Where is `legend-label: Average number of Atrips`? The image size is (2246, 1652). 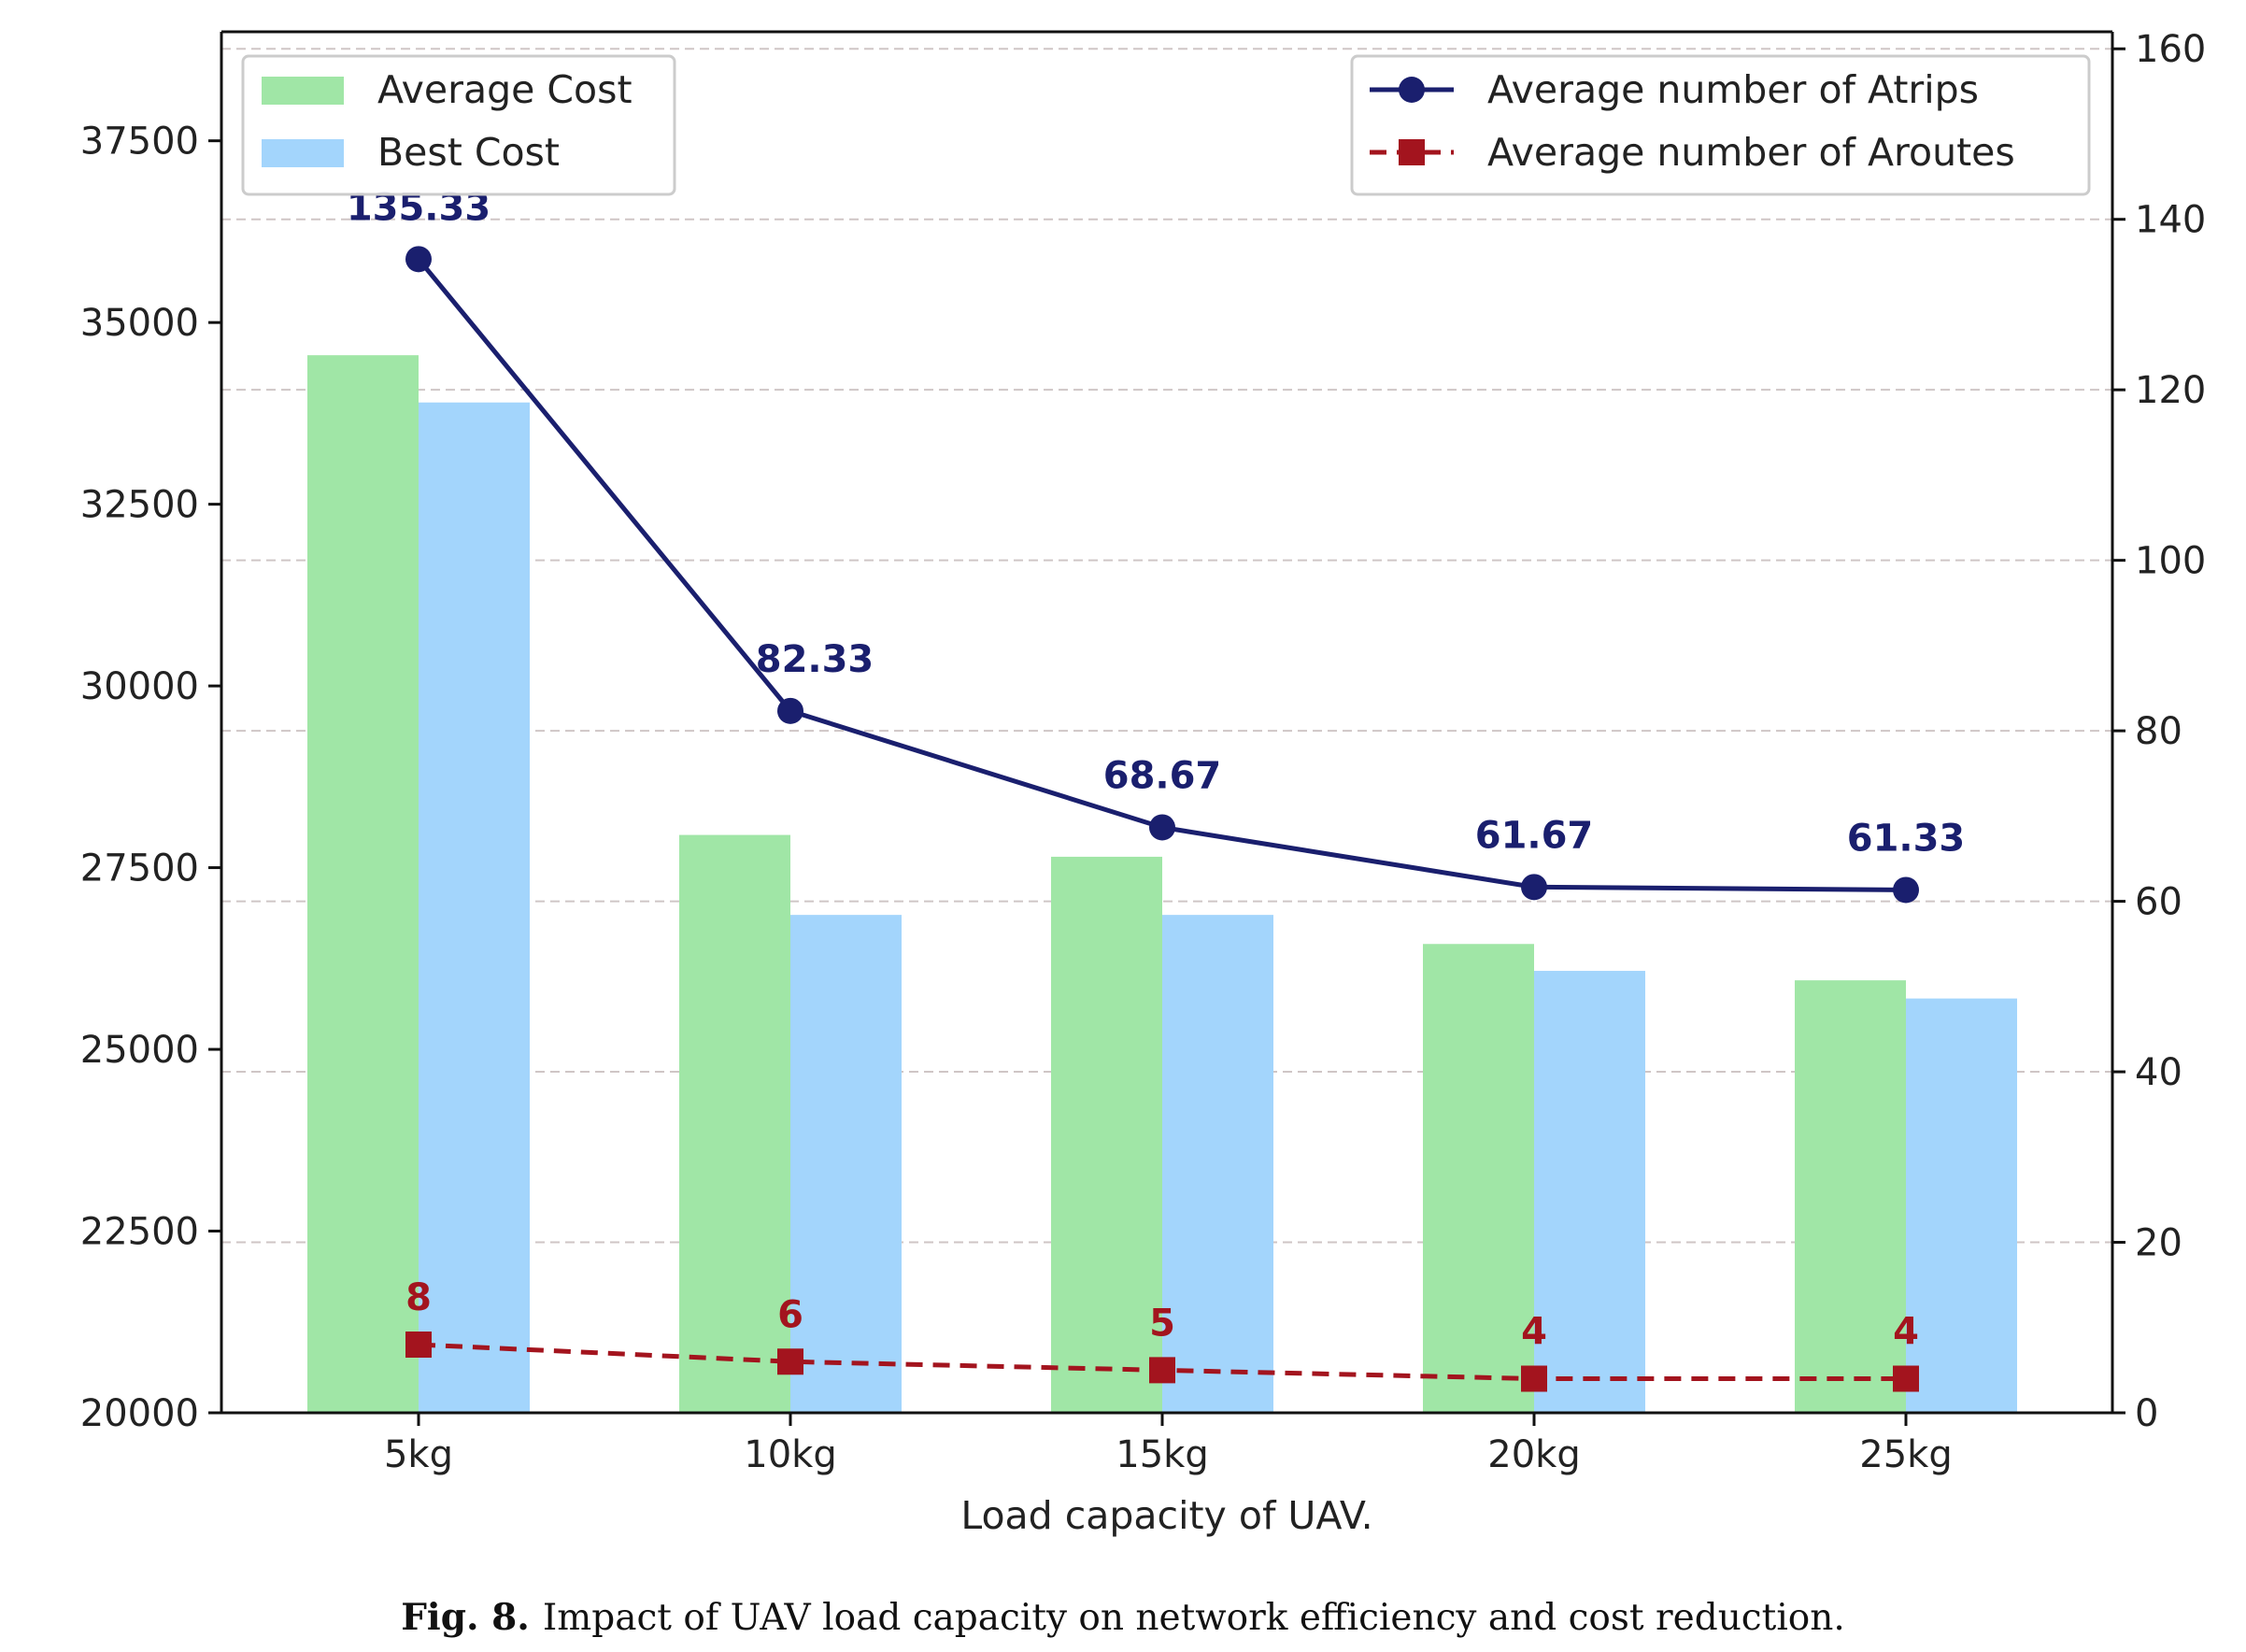 legend-label: Average number of Atrips is located at coordinates (1733, 90).